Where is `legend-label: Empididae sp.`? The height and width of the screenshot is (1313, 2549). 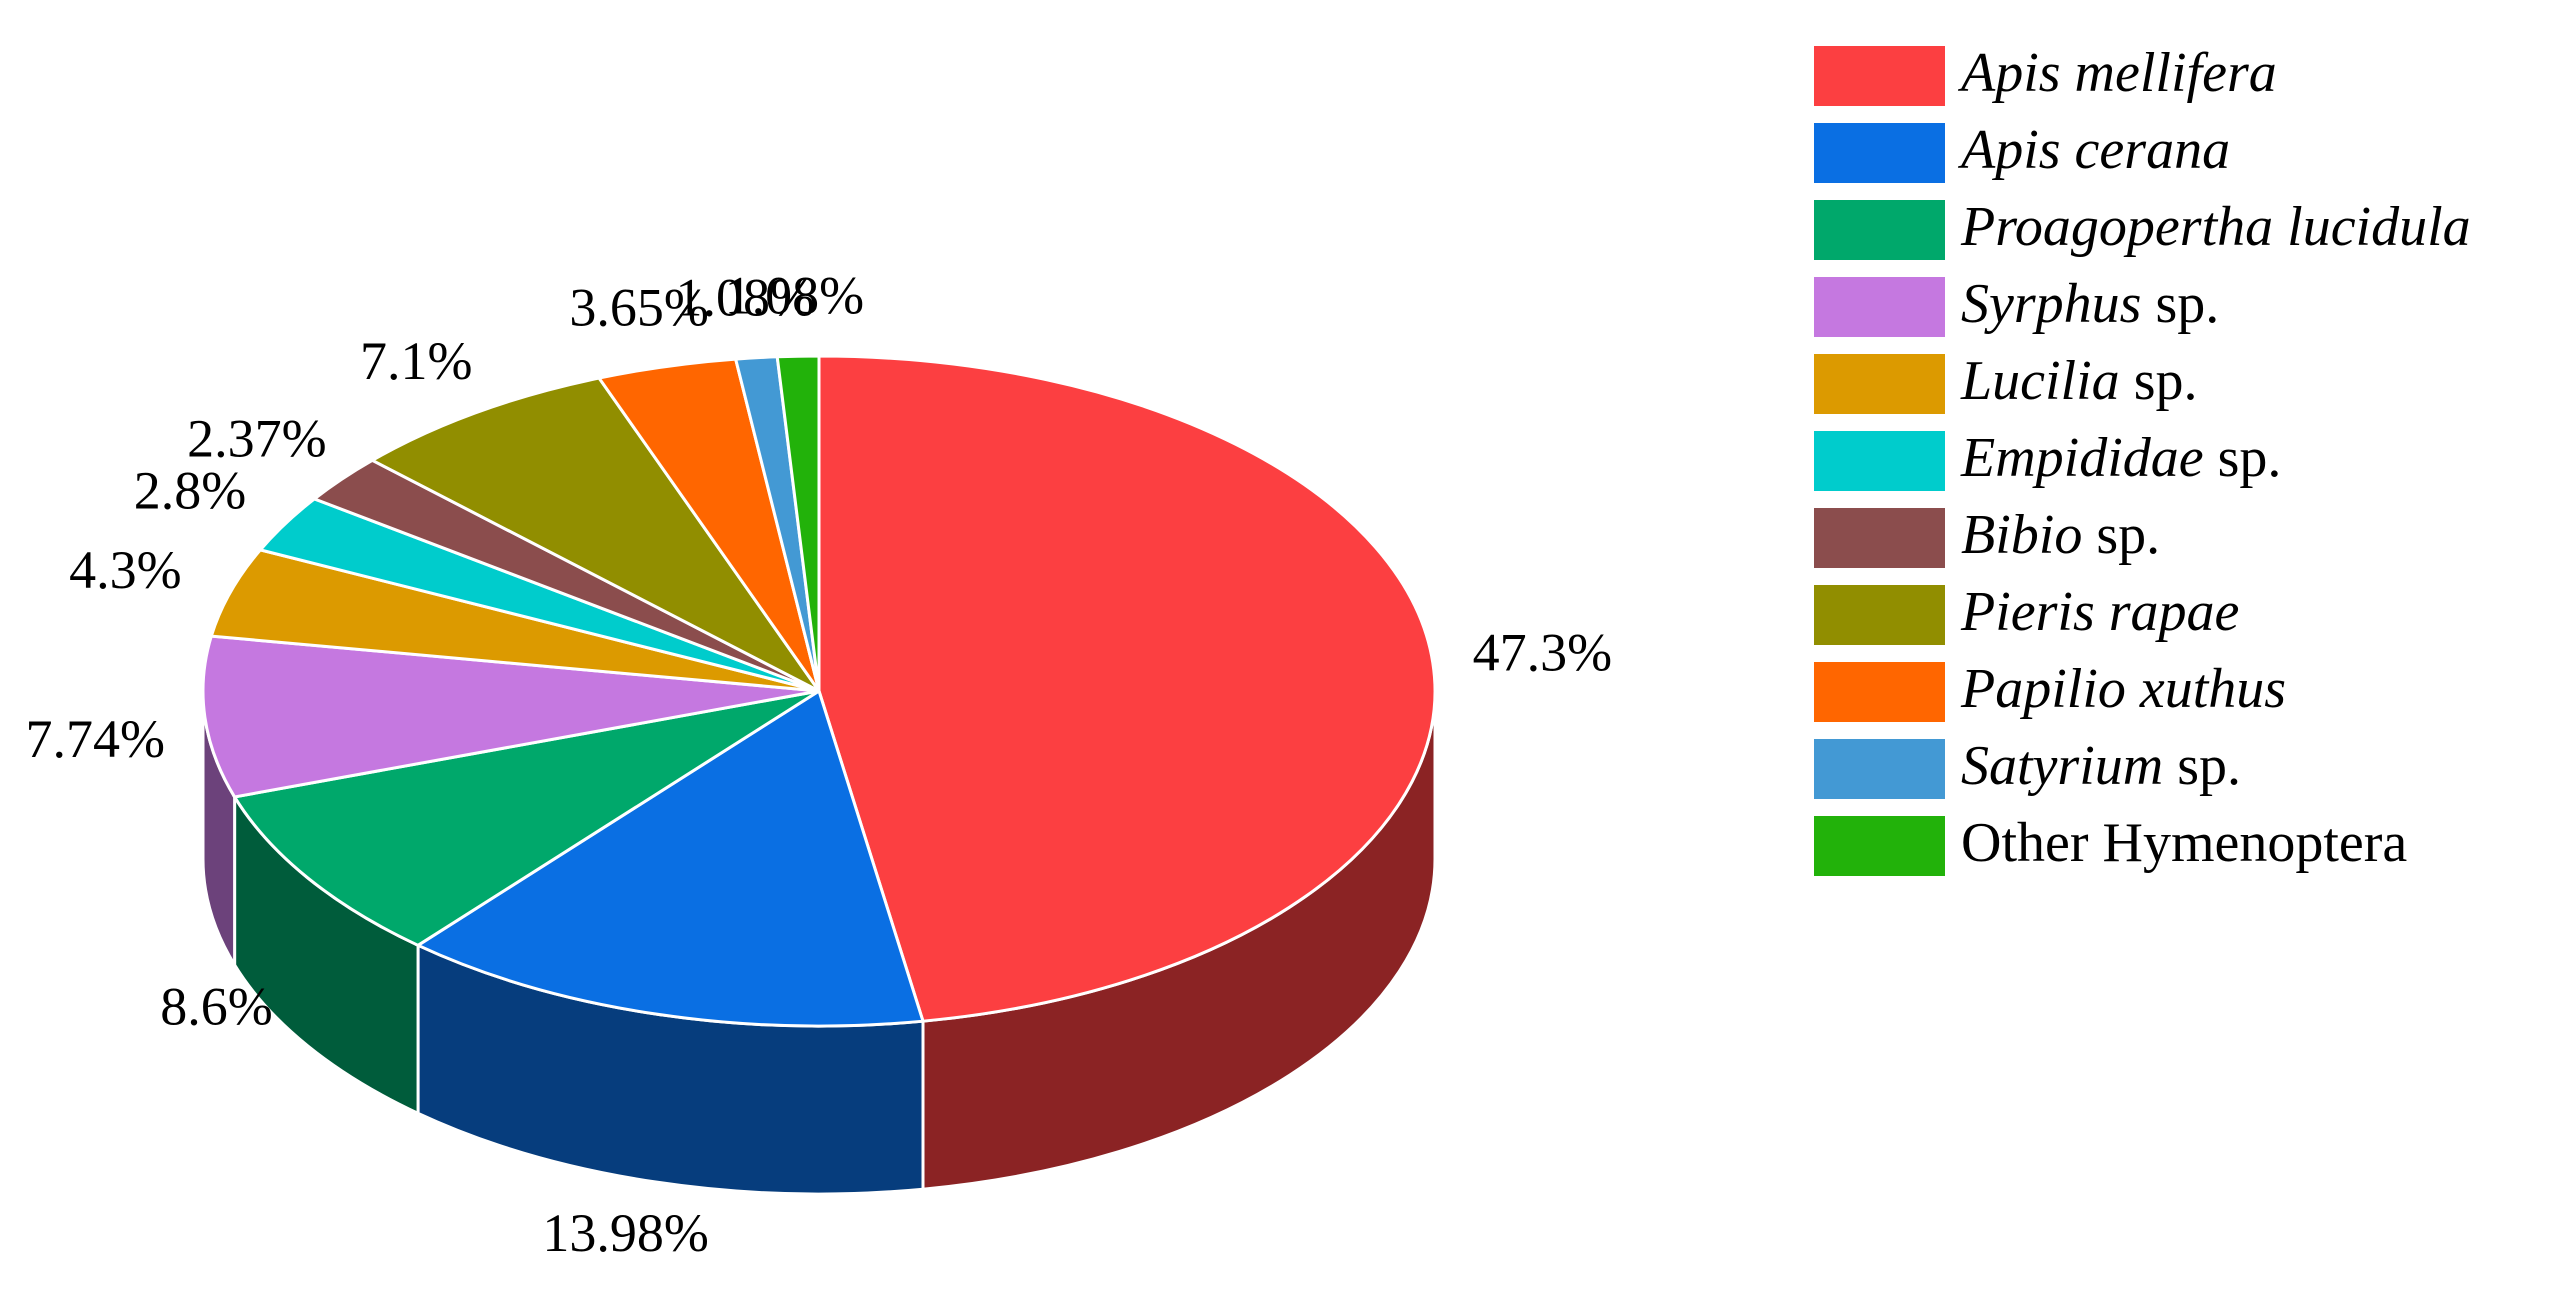 legend-label: Empididae sp. is located at coordinates (2120, 458).